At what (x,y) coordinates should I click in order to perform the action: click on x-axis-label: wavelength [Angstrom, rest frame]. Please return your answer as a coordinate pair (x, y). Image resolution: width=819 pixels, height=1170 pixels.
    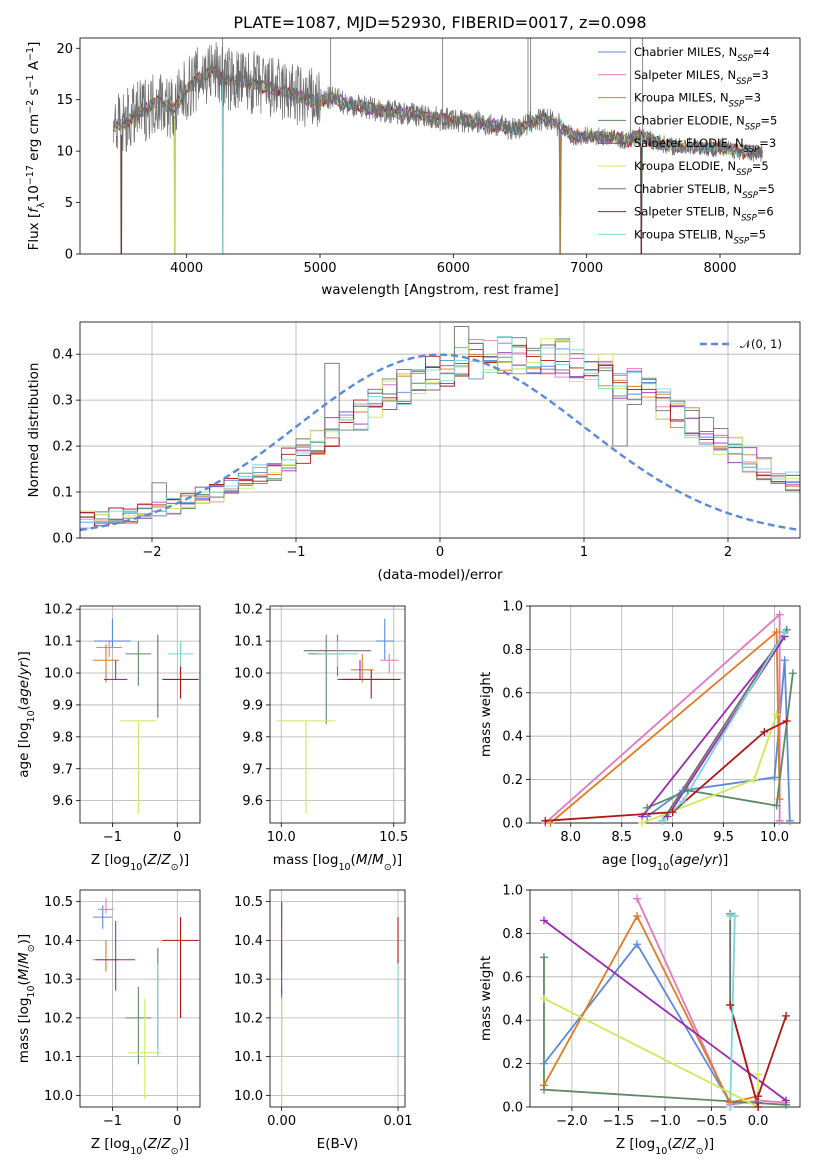
    Looking at the image, I should click on (440, 290).